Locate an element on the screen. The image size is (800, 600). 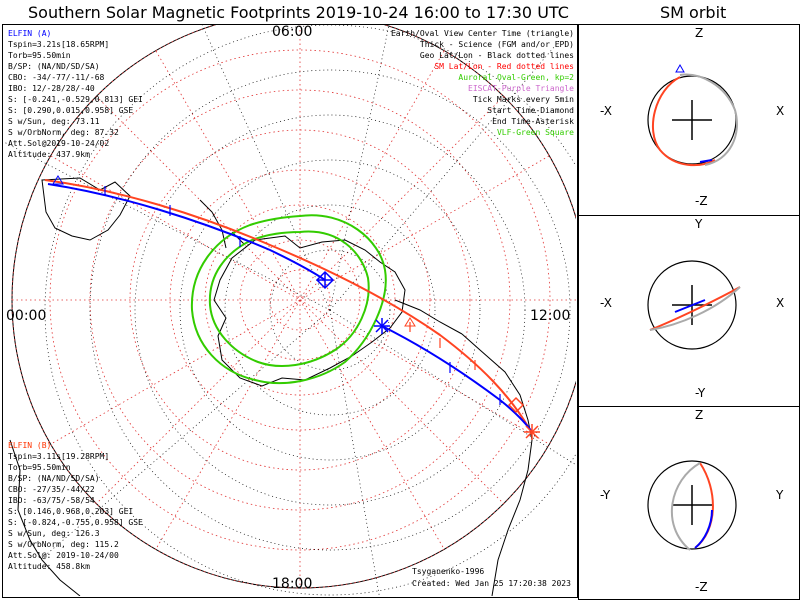
elfin-a-line: IBO: 12/-28/28/-40 is located at coordinates (51, 88).